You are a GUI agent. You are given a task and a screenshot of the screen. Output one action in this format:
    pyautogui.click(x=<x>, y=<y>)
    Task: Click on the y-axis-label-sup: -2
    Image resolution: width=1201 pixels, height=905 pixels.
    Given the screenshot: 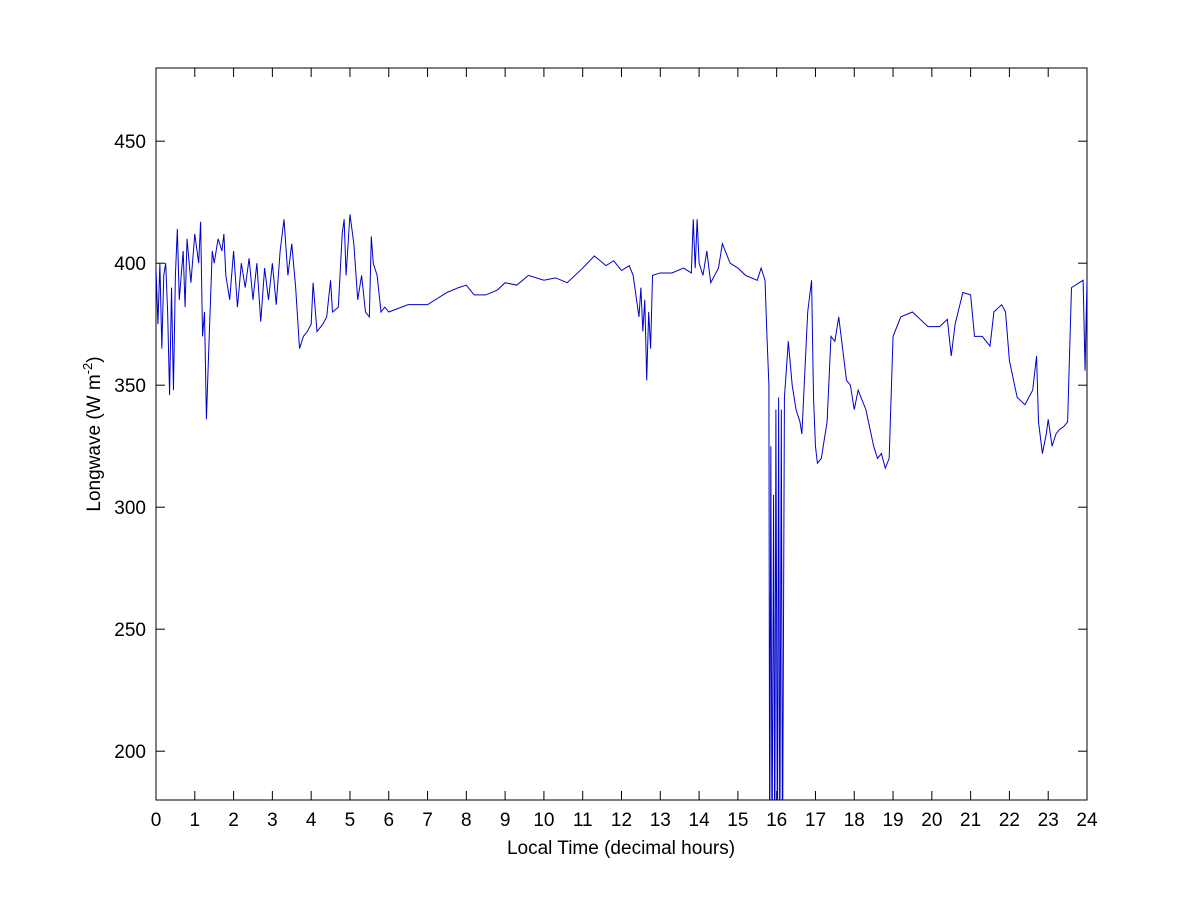 What is the action you would take?
    pyautogui.click(x=87, y=369)
    